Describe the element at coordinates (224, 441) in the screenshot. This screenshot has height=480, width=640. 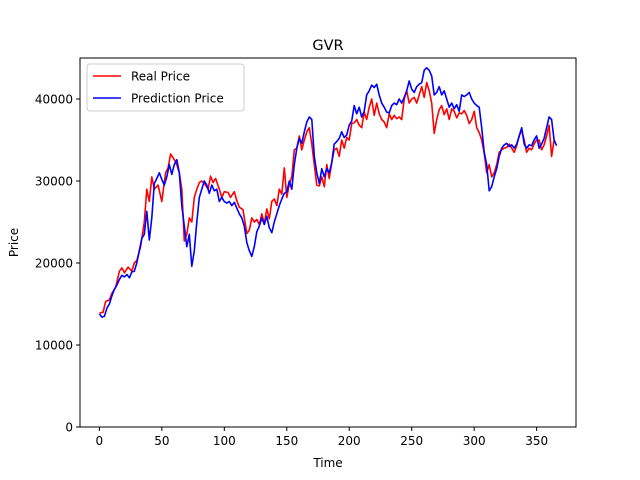
I see `x-tick-label: 100` at that location.